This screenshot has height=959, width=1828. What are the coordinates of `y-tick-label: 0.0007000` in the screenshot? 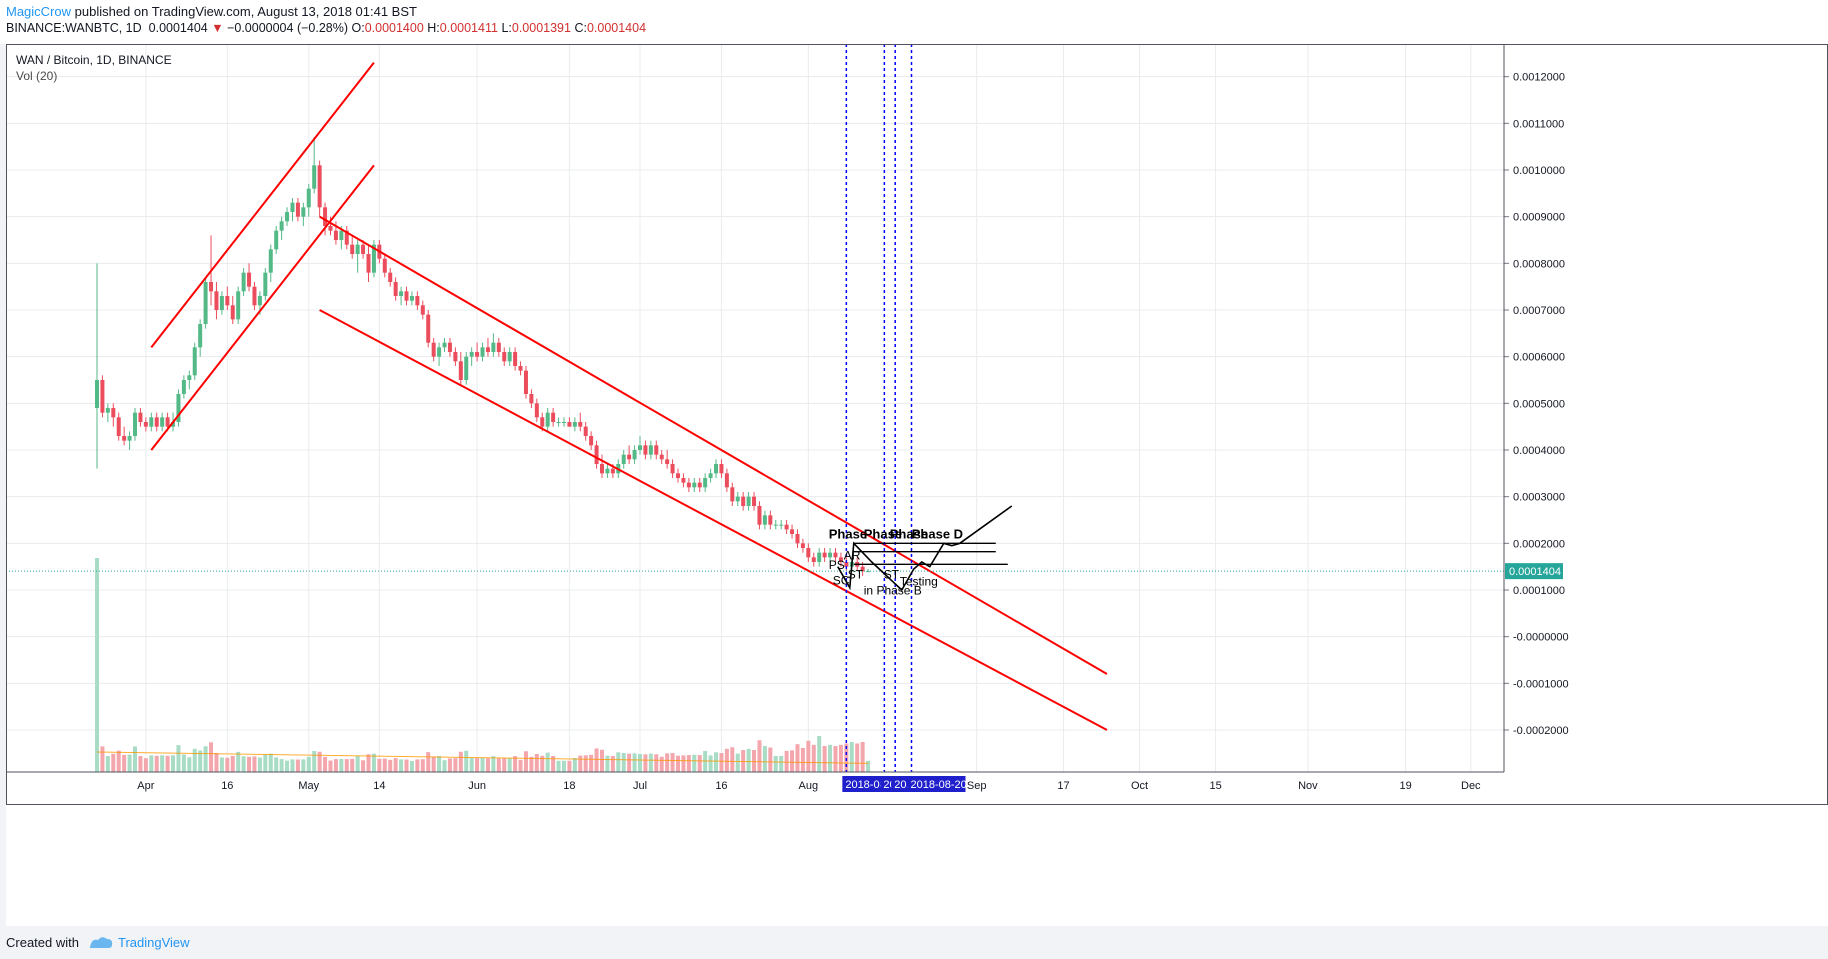 It's located at (1539, 311).